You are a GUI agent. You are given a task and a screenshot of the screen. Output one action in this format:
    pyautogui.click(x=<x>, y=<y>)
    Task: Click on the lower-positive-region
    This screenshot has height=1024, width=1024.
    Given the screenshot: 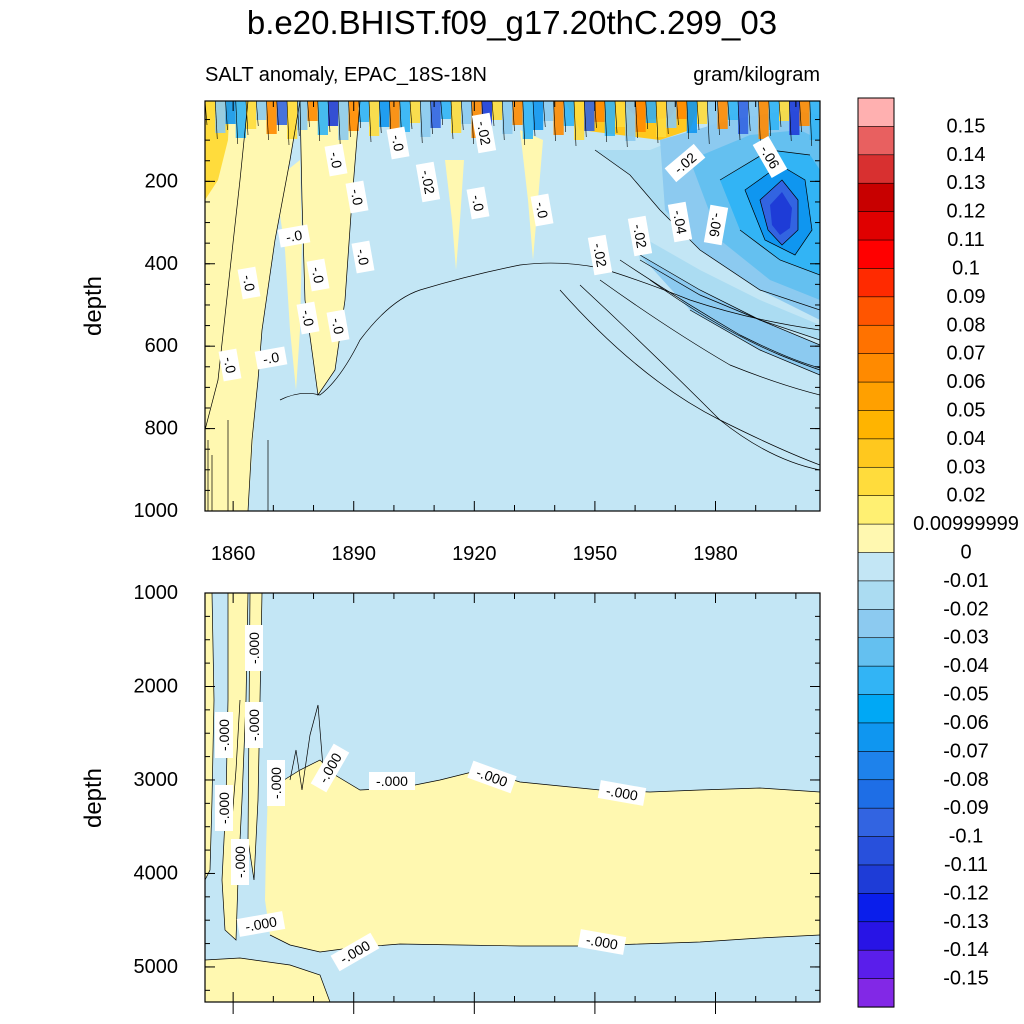 What is the action you would take?
    pyautogui.click(x=542, y=856)
    